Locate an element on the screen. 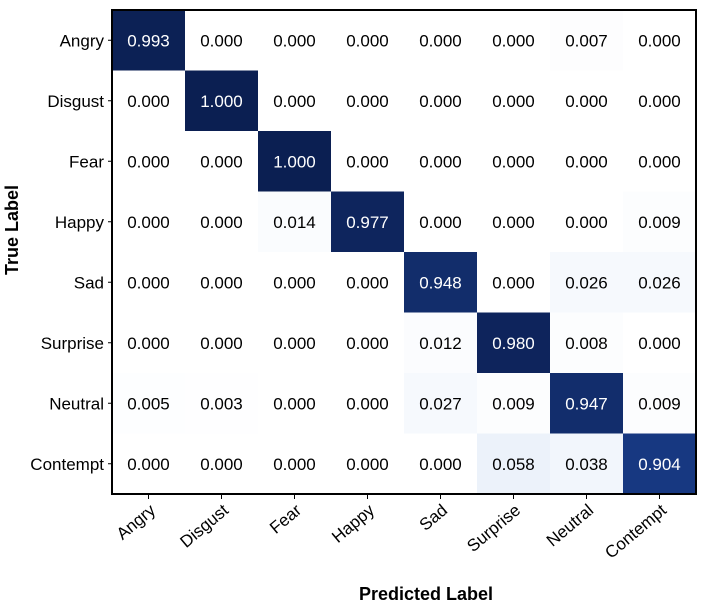 The width and height of the screenshot is (704, 607). x-tick-label: Fear is located at coordinates (285, 518).